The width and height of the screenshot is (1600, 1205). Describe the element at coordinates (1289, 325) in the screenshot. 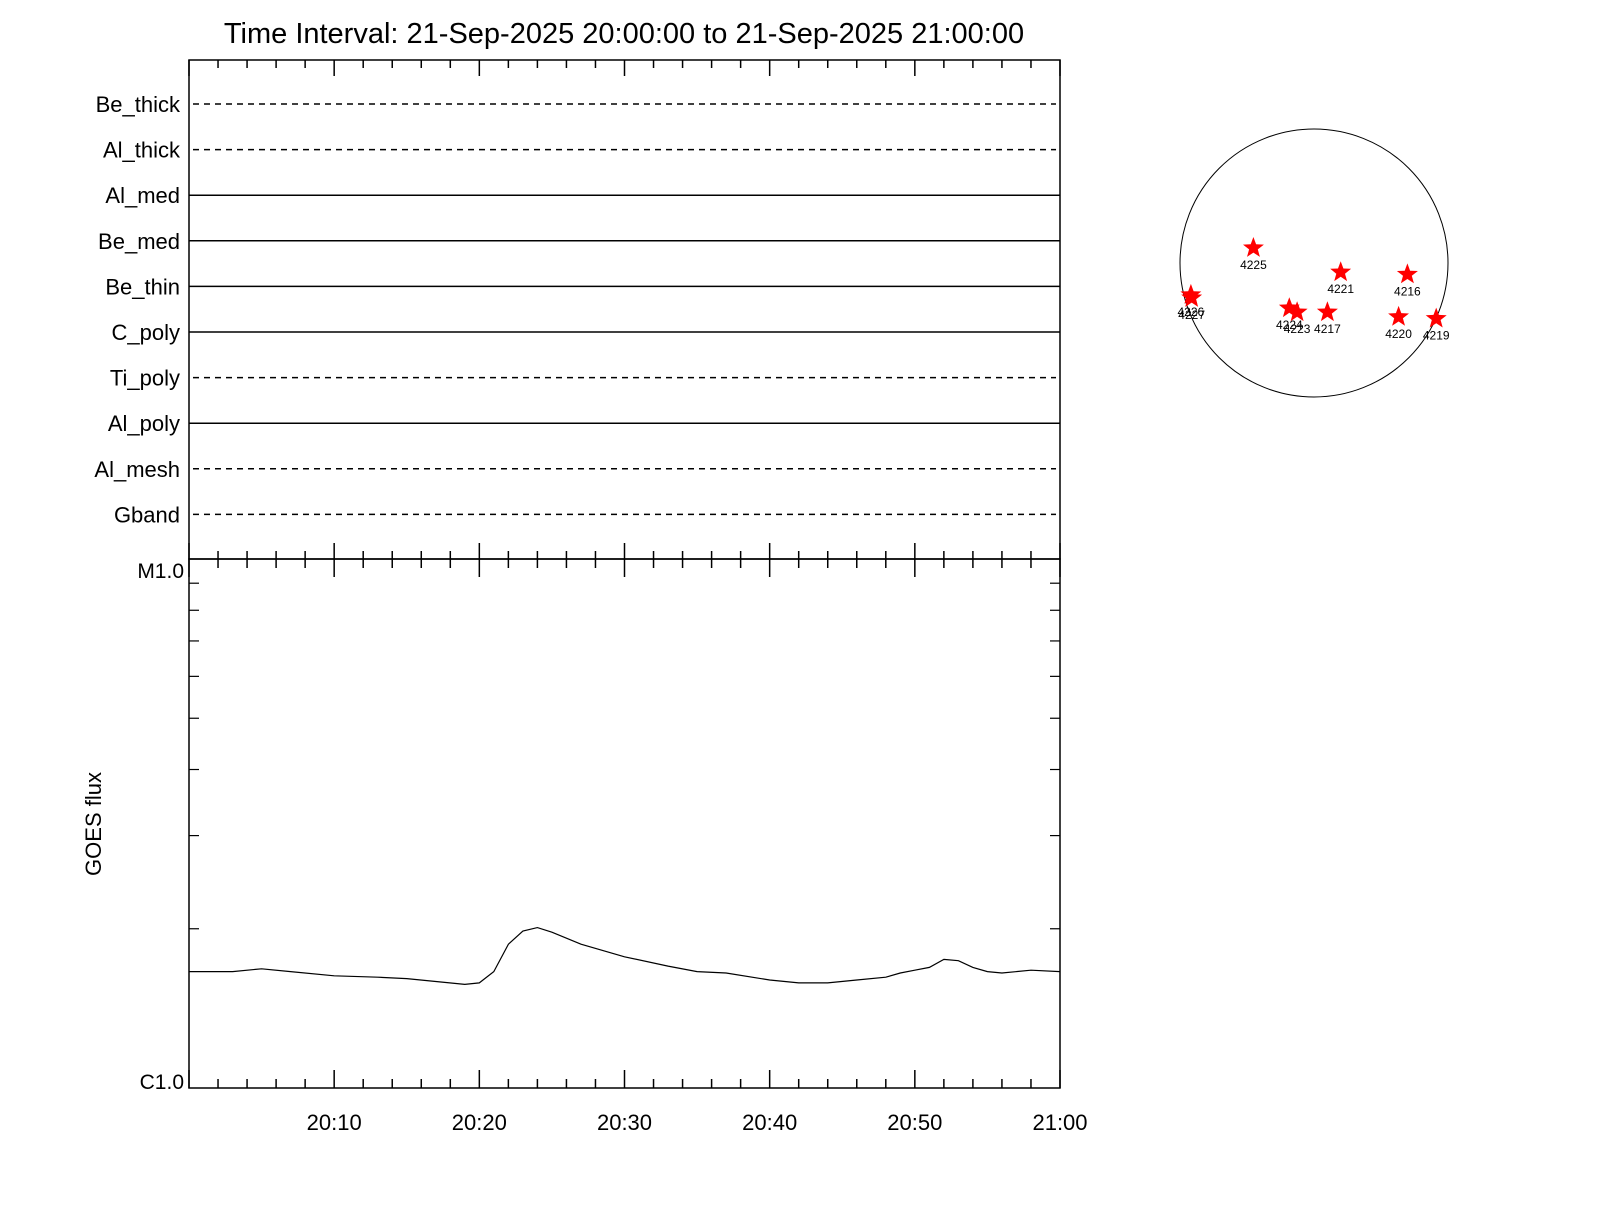

I see `region-label: 4224` at that location.